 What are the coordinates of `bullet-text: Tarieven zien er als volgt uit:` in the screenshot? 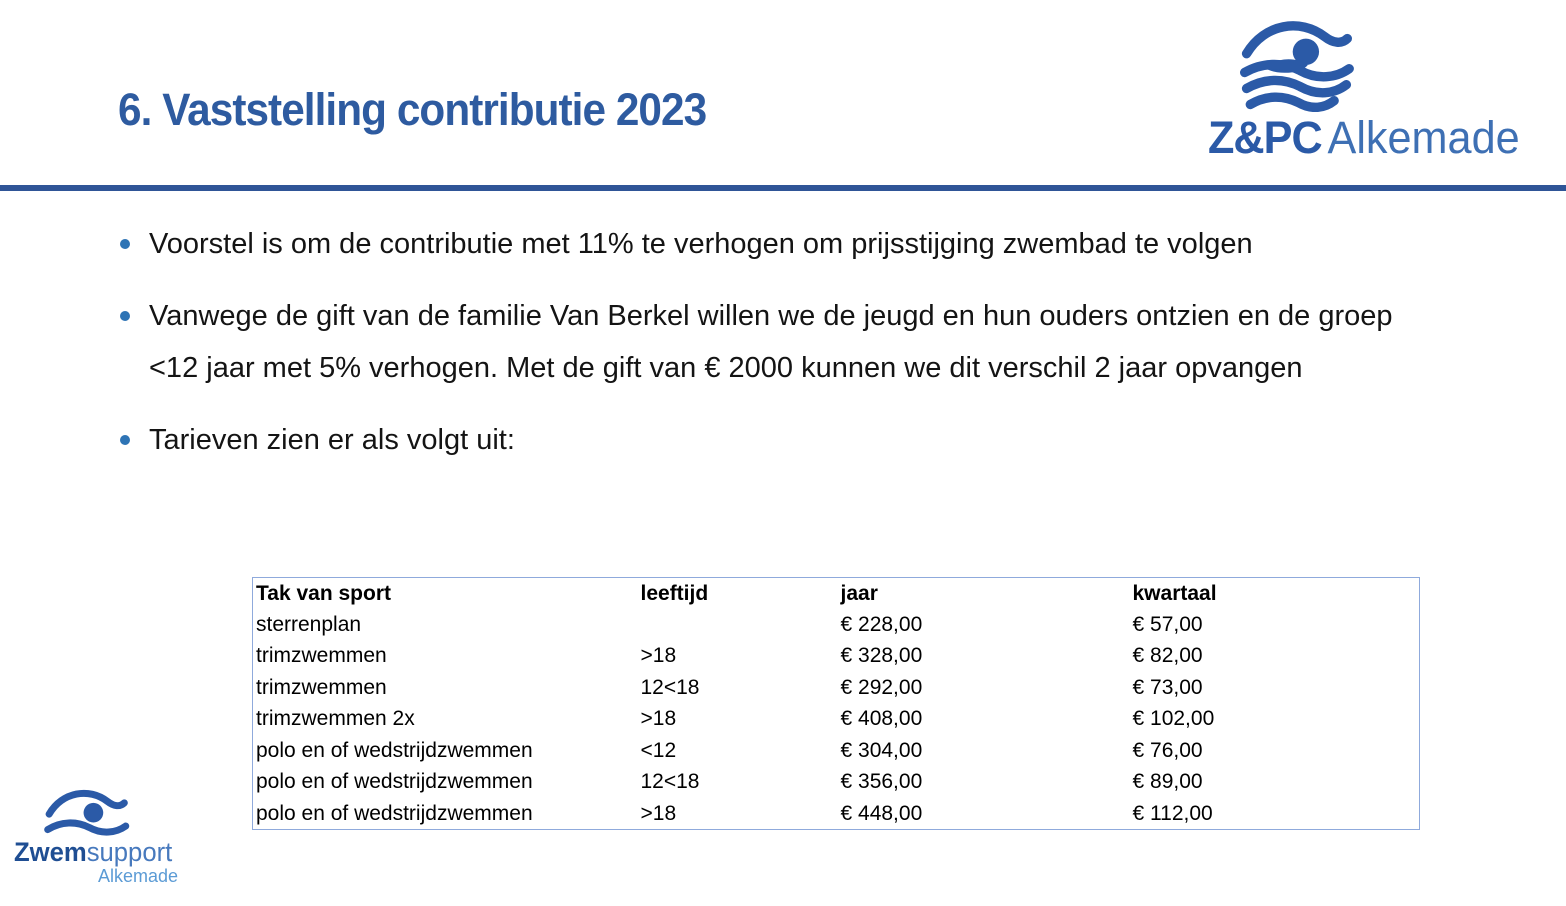 It's located at (332, 440).